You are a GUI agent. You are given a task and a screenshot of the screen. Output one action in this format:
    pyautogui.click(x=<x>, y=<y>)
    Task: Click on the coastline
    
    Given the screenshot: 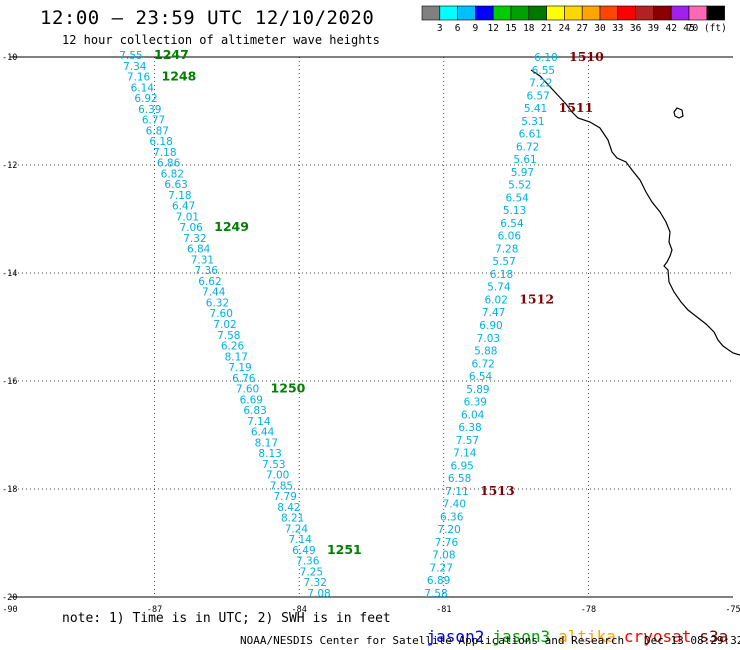 What is the action you would take?
    pyautogui.click(x=635, y=212)
    